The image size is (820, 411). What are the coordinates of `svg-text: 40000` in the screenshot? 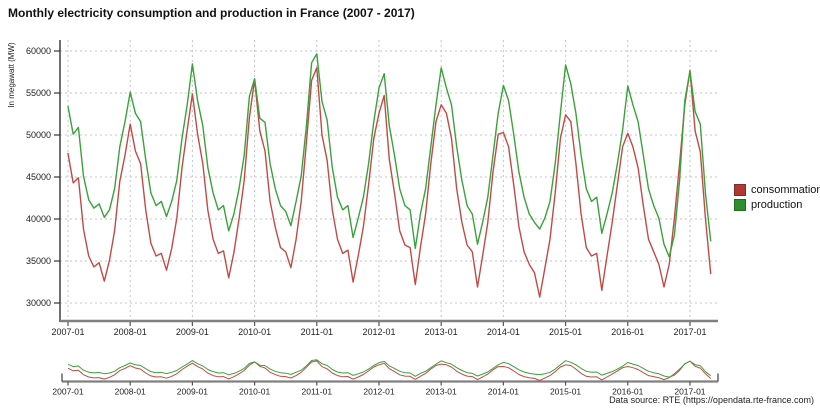 It's located at (38, 219).